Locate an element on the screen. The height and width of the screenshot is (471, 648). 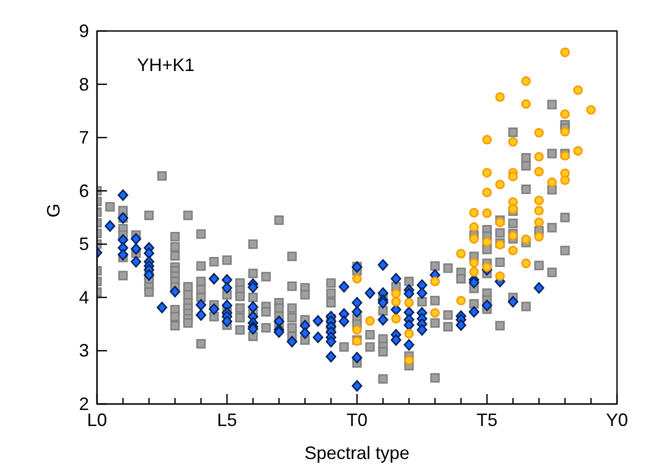
y-tick-label: 6 is located at coordinates (83, 190).